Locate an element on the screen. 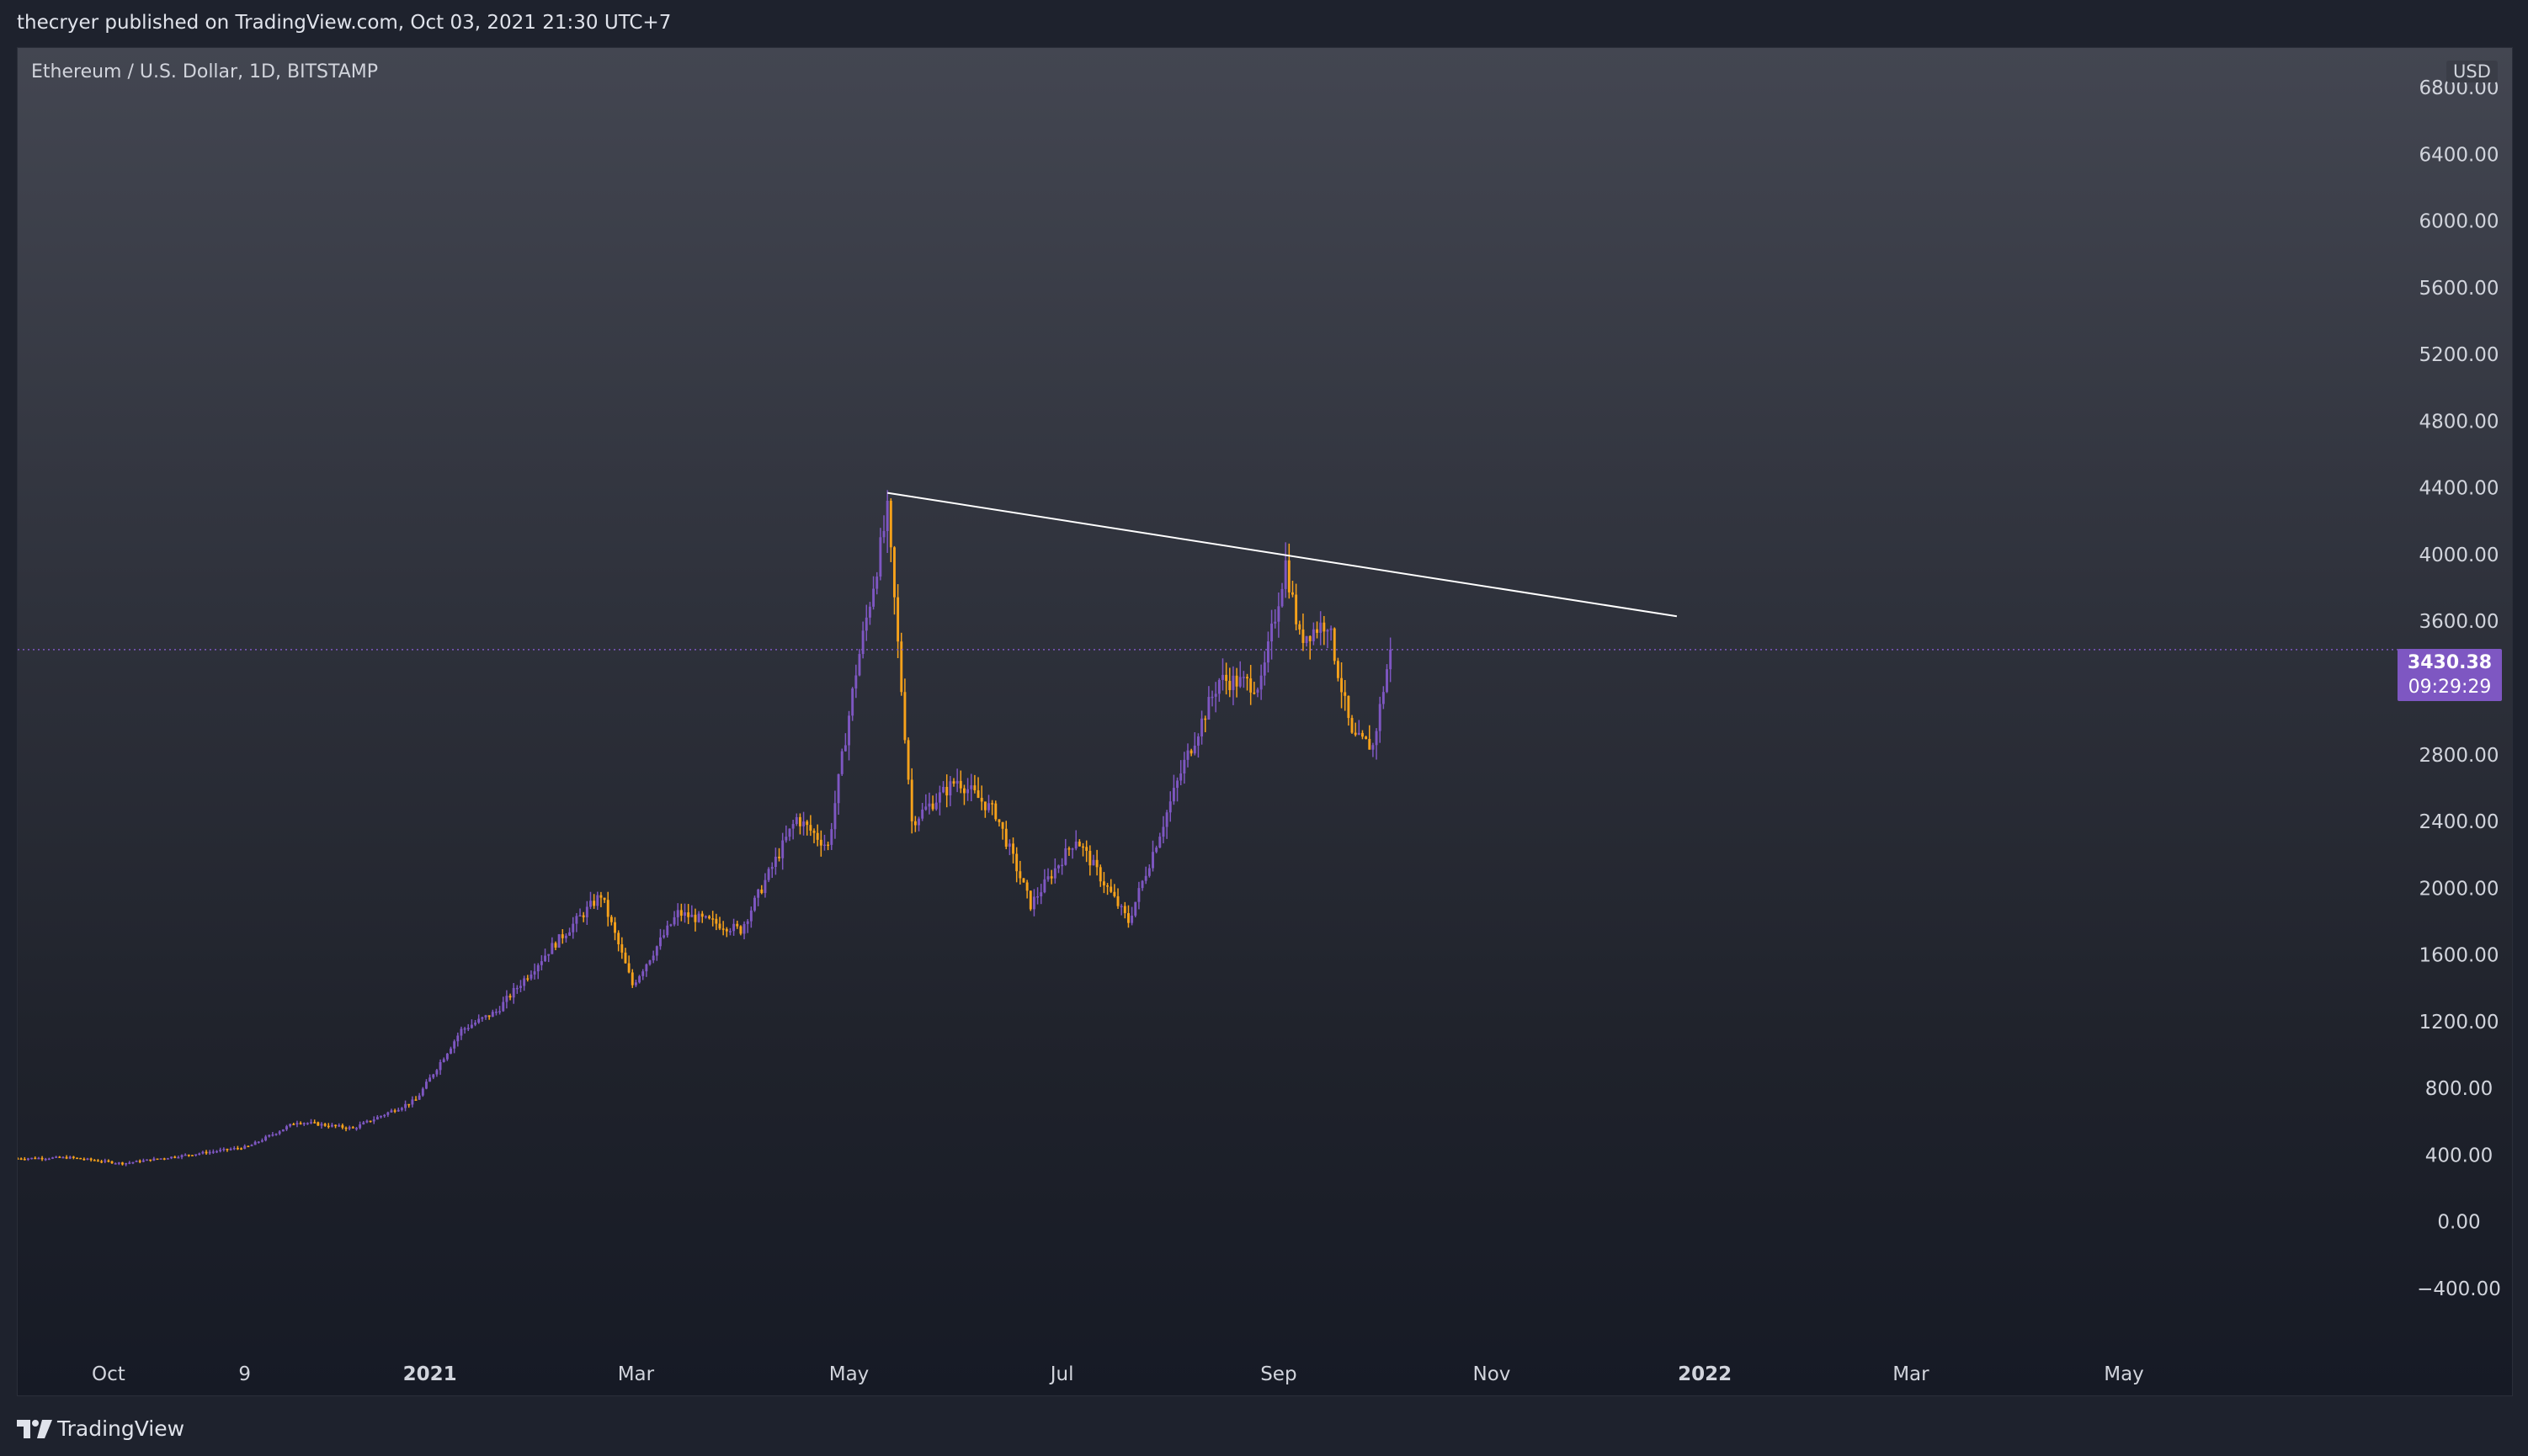 This screenshot has width=2528, height=1456. price-tick-label: 3600.00 is located at coordinates (2459, 622).